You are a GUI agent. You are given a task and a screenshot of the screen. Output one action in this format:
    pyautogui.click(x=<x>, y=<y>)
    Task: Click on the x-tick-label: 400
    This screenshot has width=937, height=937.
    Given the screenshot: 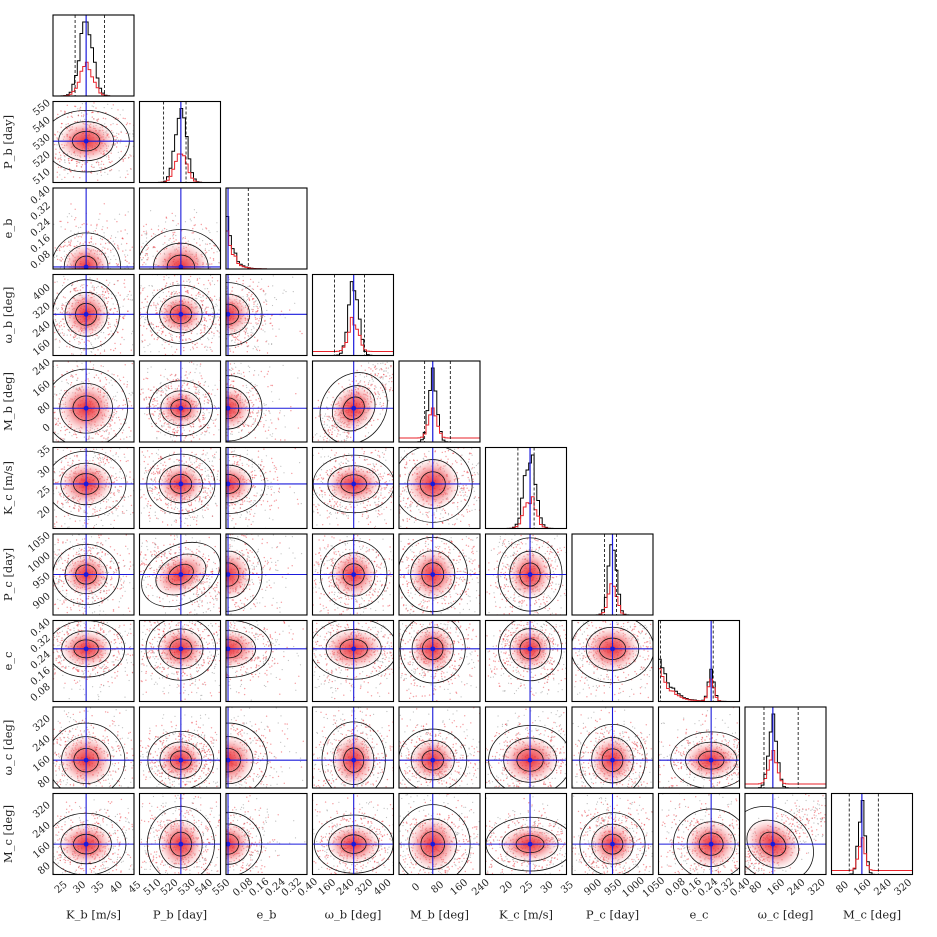 What is the action you would take?
    pyautogui.click(x=383, y=887)
    